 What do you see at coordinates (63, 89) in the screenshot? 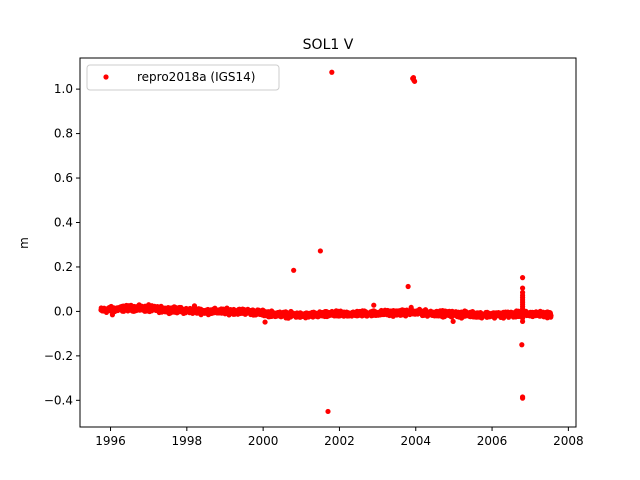
I see `y-tick-label: 1.0` at bounding box center [63, 89].